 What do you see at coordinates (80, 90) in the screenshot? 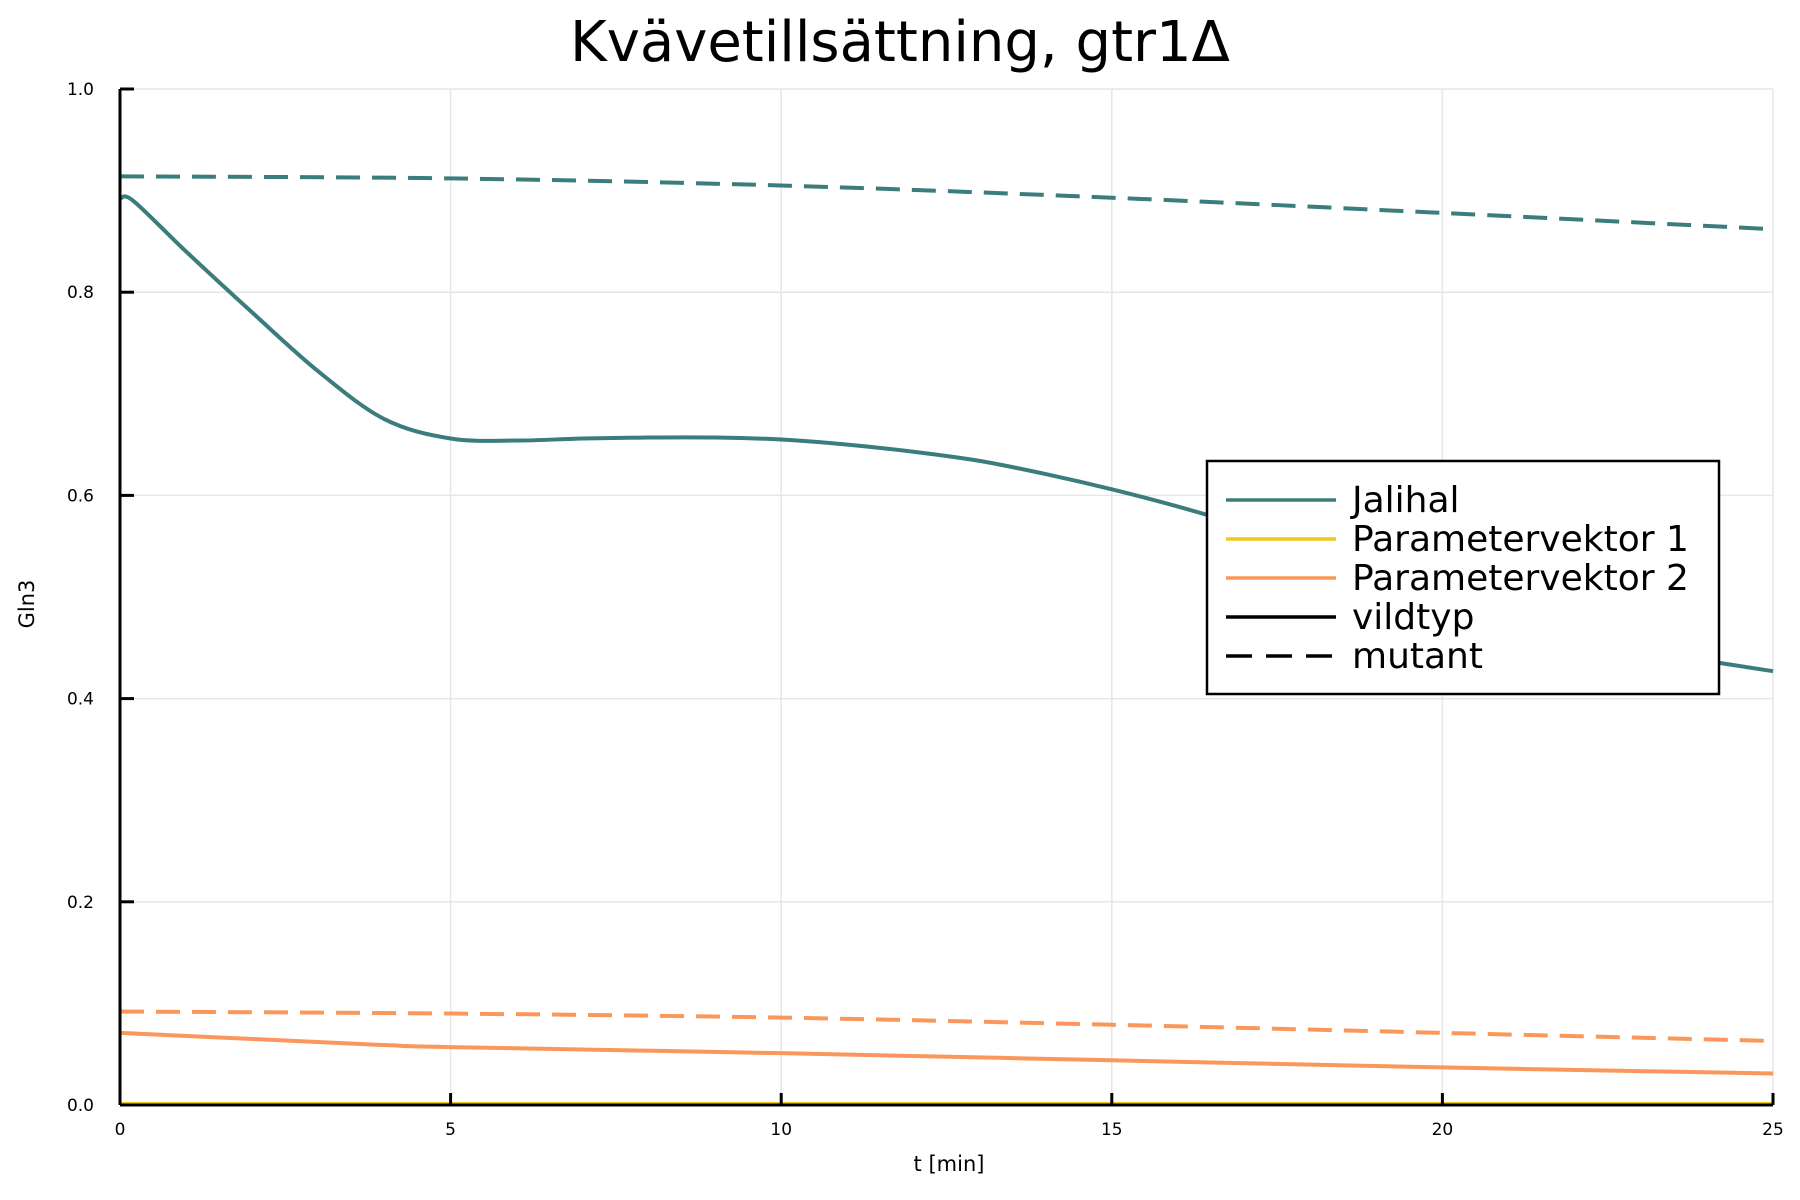
I see `y-tick-label: 1.0` at bounding box center [80, 90].